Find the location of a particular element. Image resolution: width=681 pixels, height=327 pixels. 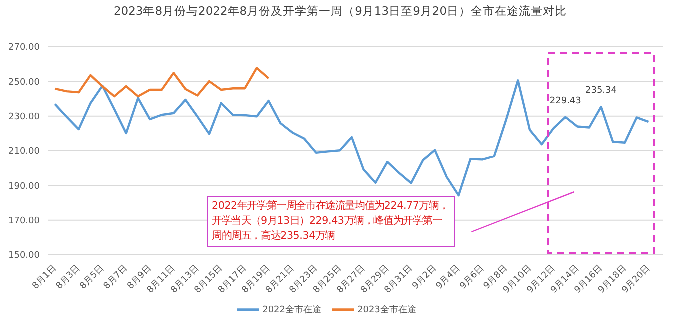

y-tick-label: 230.00 is located at coordinates (24, 117).